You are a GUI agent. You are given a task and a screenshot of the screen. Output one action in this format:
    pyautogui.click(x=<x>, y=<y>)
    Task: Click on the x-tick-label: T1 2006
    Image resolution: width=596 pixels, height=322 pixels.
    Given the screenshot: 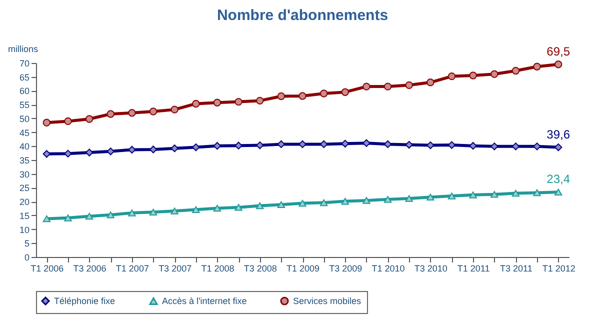 What is the action you would take?
    pyautogui.click(x=47, y=269)
    